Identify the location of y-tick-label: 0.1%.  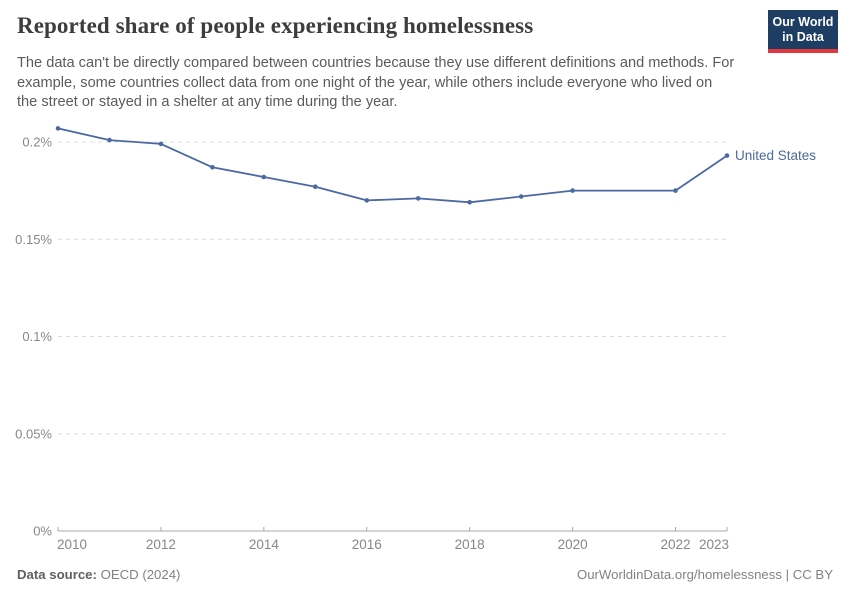
(37, 336).